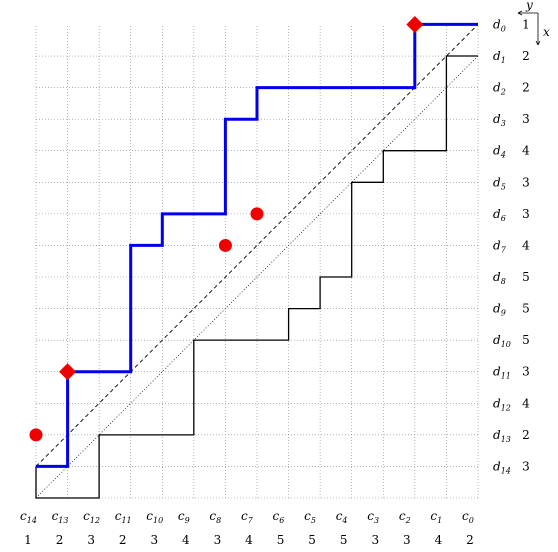  I want to click on column-value: 1, so click(28, 540).